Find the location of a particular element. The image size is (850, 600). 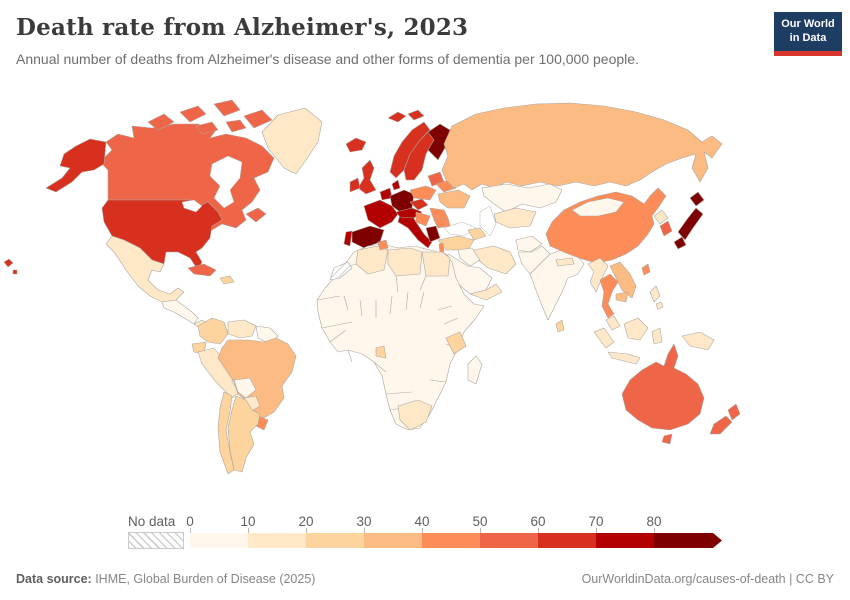

country-greece is located at coordinates (433, 234).